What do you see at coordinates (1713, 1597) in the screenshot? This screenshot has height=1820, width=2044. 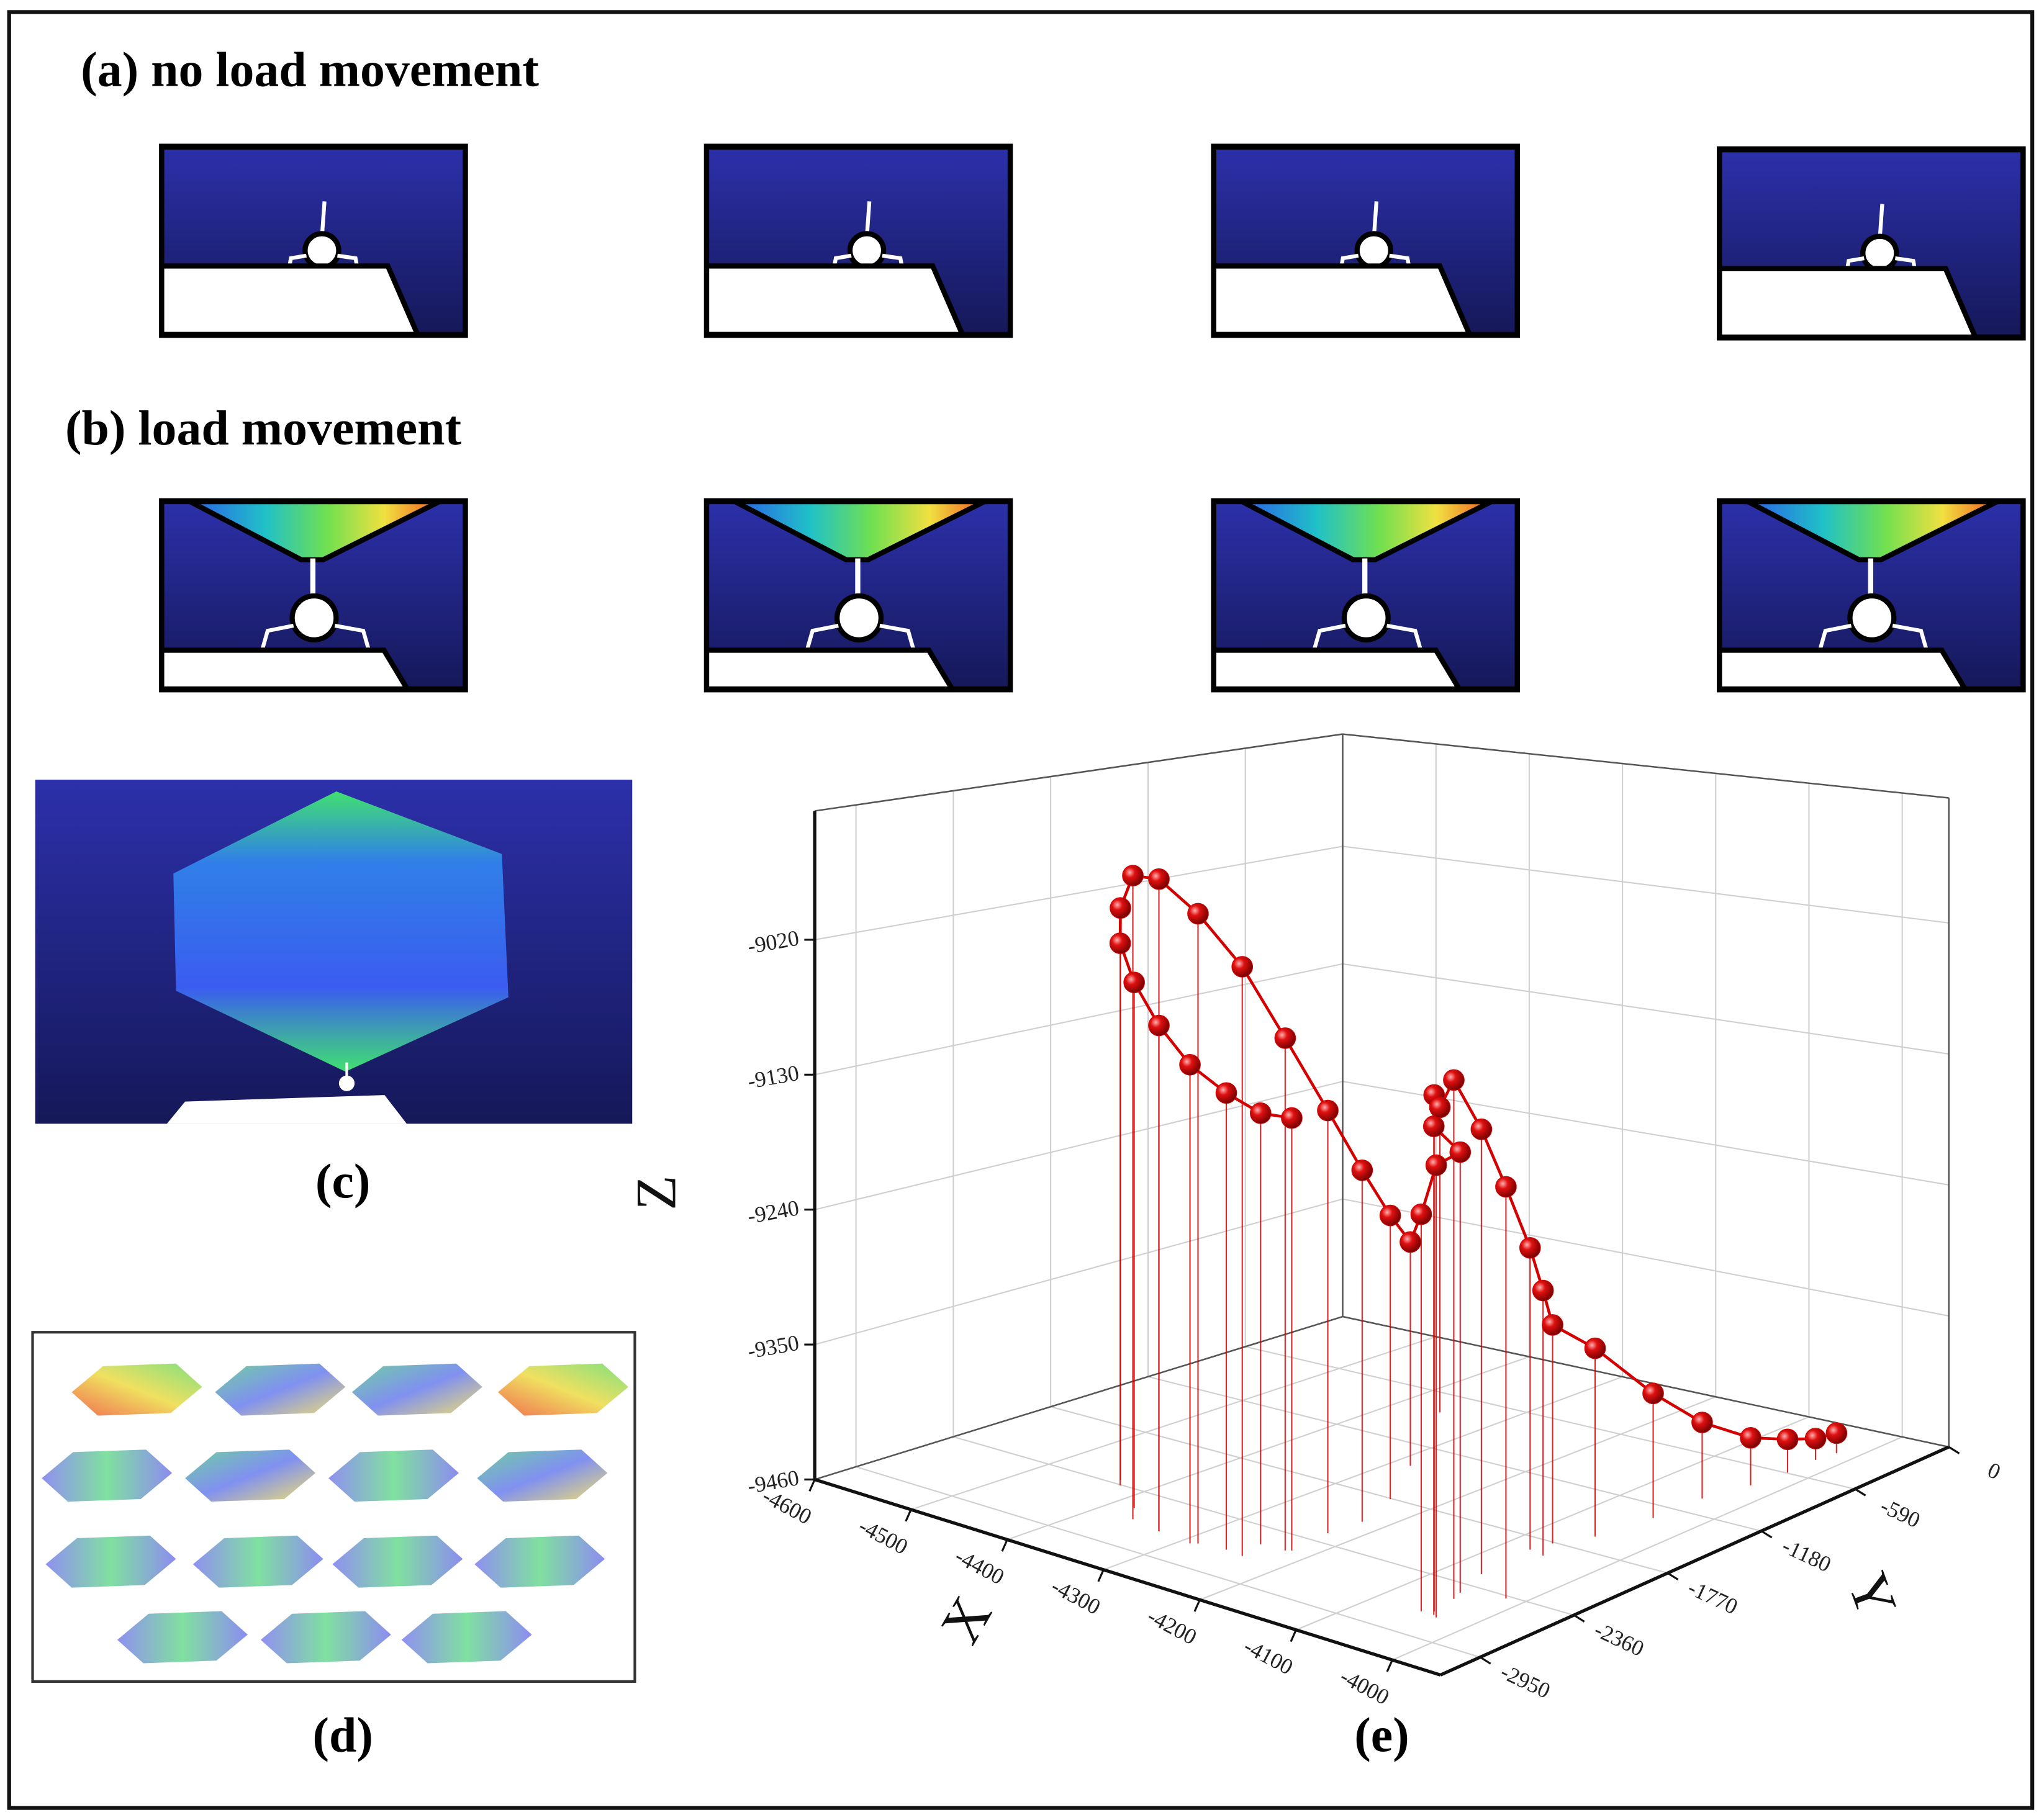 I see `y-tick-label: -1770` at bounding box center [1713, 1597].